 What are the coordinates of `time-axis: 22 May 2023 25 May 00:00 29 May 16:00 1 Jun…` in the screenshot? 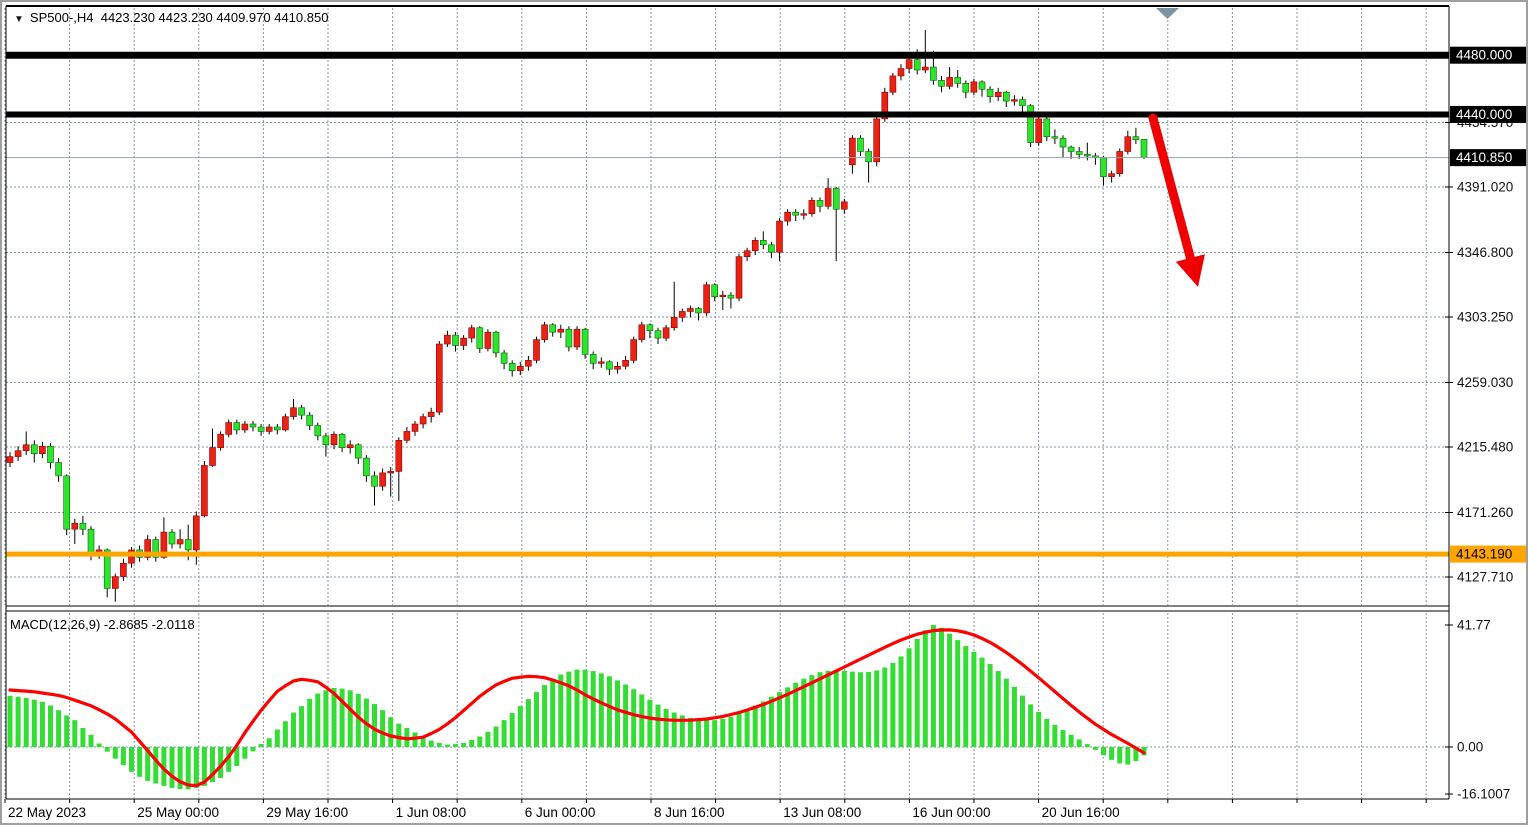 It's located at (715, 809).